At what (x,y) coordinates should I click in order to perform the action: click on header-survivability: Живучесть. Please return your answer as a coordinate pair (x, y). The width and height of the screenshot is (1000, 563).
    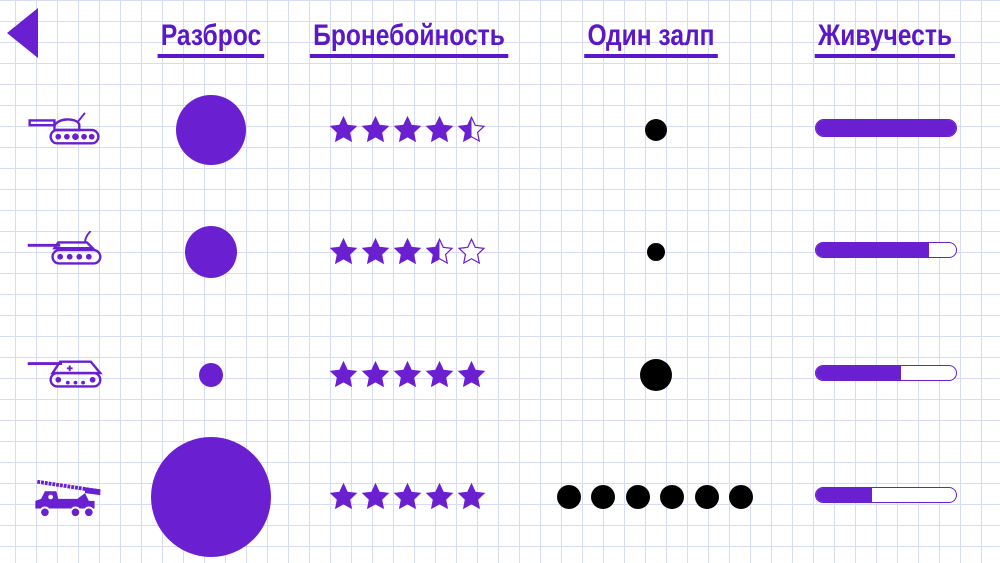
    Looking at the image, I should click on (885, 38).